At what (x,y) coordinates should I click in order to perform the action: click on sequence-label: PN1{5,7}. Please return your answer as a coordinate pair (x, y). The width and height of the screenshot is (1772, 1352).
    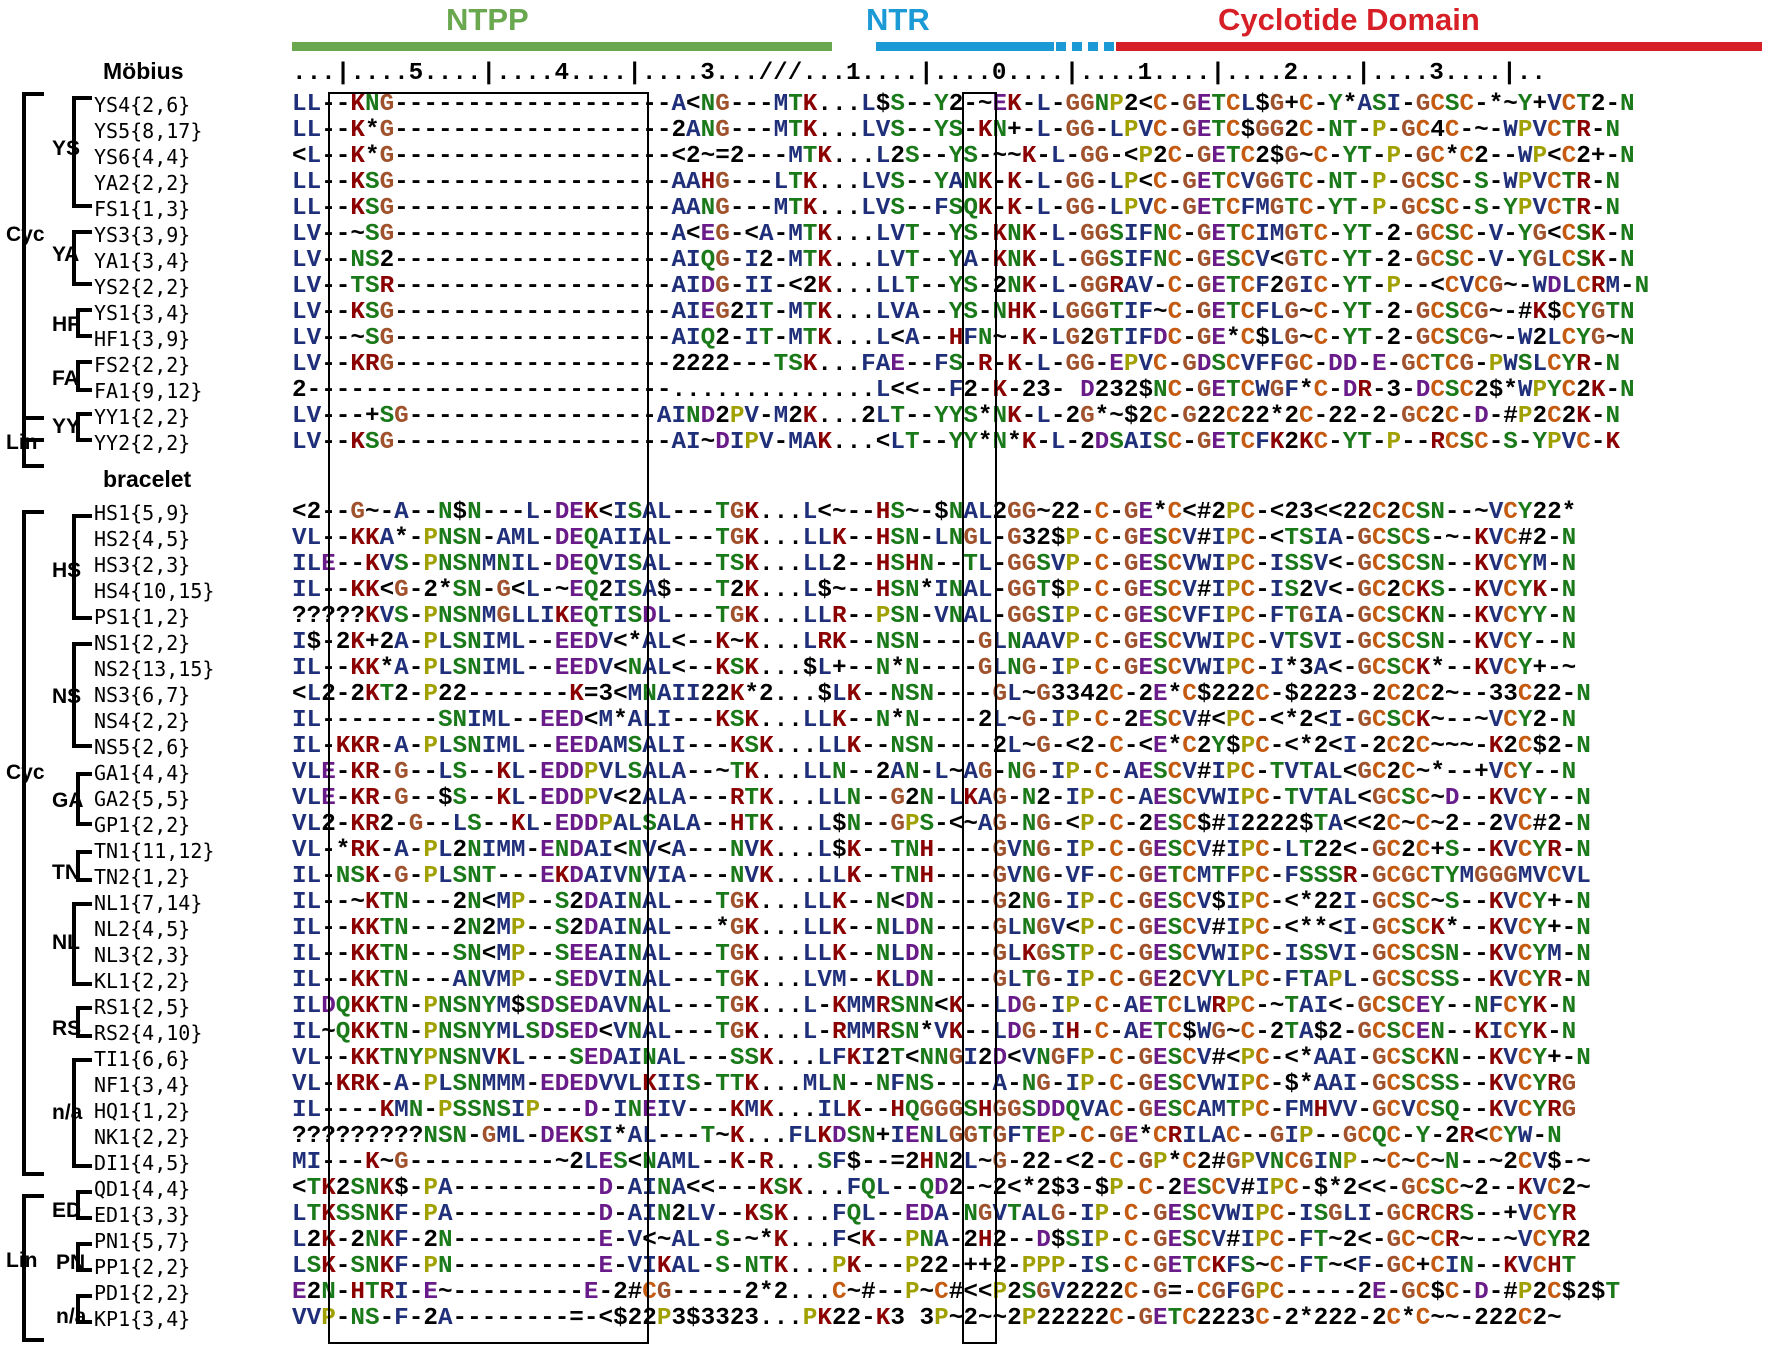
    Looking at the image, I should click on (142, 1241).